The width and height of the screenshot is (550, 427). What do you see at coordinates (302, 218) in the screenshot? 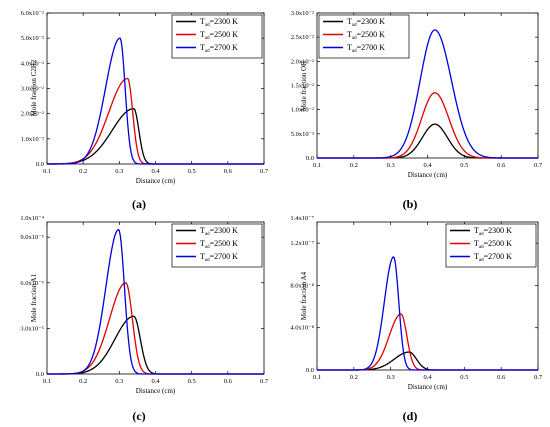
I see `y-header-label: 1.4x10⁻⁷` at bounding box center [302, 218].